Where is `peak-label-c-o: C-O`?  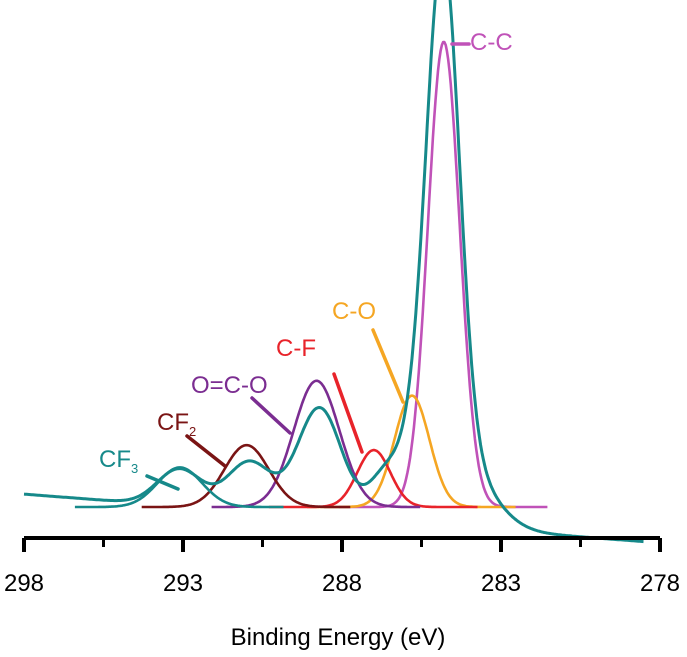 peak-label-c-o: C-O is located at coordinates (354, 311).